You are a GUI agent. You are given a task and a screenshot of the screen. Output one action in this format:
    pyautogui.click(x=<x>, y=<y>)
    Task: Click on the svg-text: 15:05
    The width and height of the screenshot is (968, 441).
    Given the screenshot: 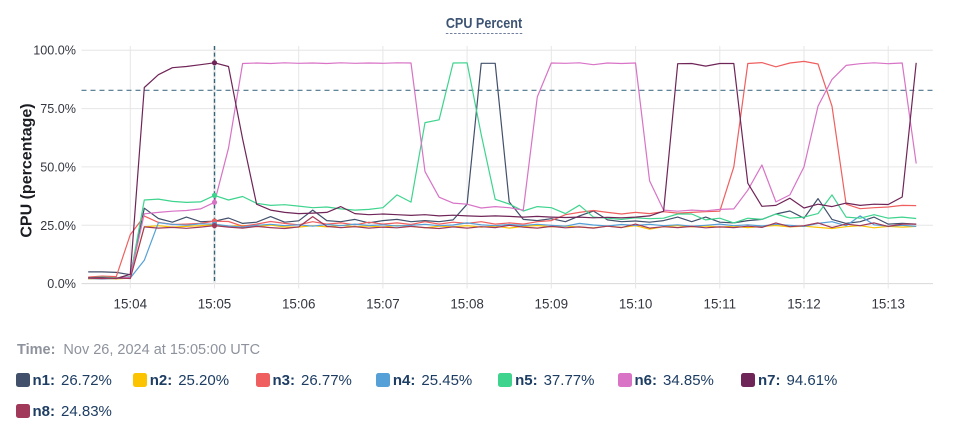 What is the action you would take?
    pyautogui.click(x=215, y=304)
    